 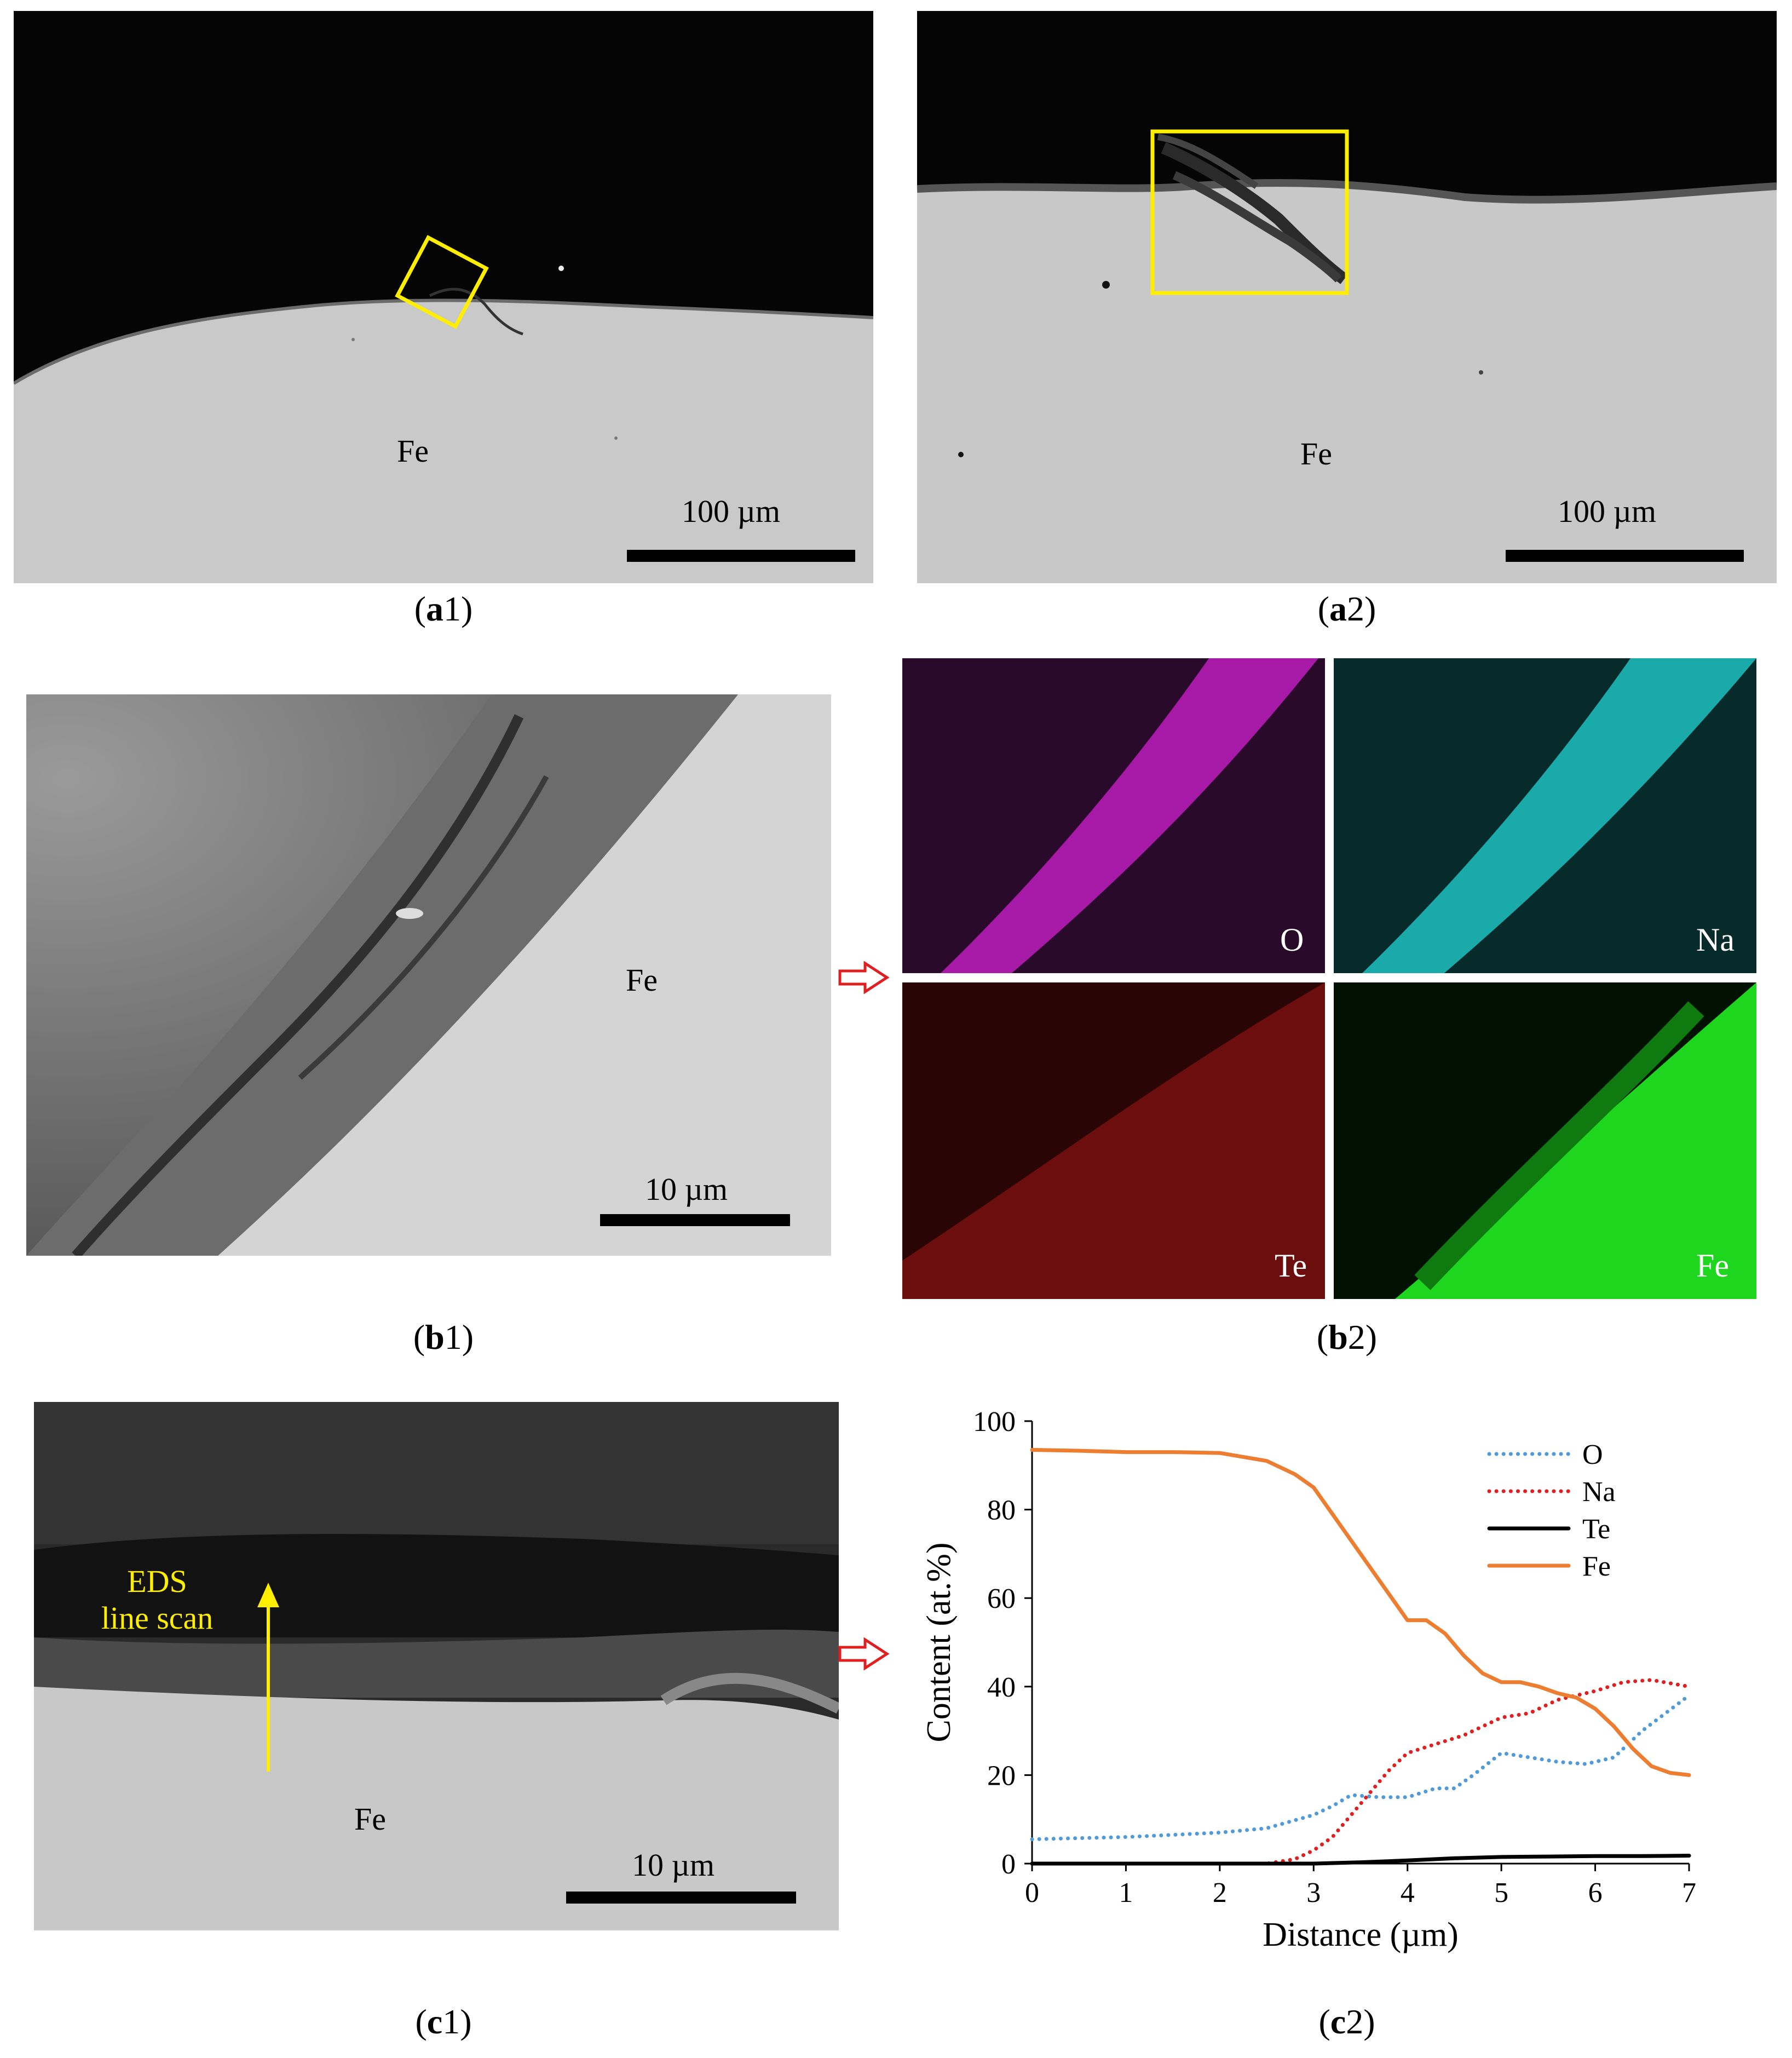 What do you see at coordinates (1501, 1892) in the screenshot?
I see `x-tick-label: 5` at bounding box center [1501, 1892].